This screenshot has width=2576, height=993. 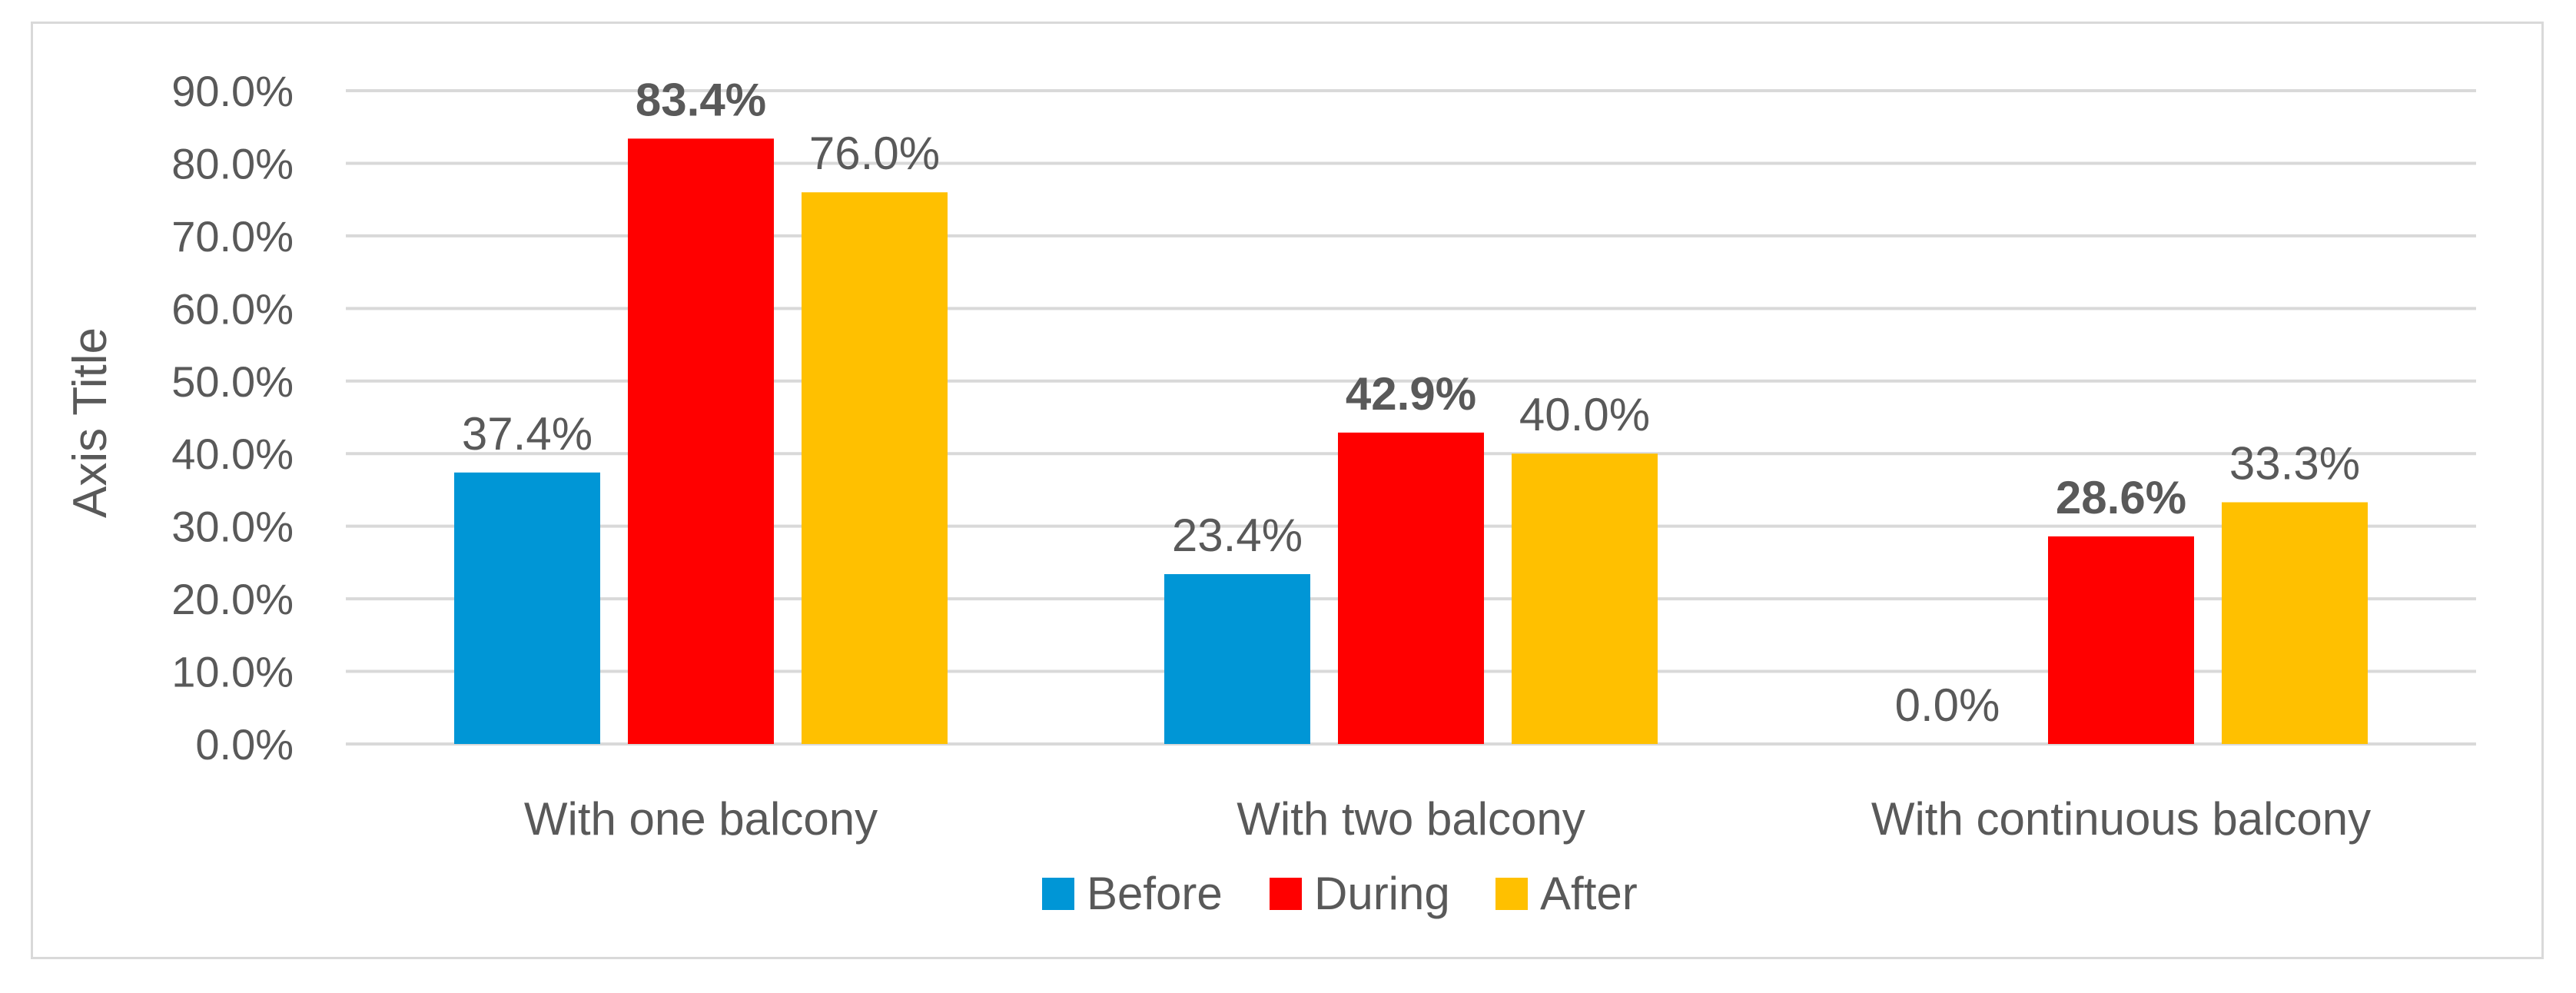 What do you see at coordinates (2294, 464) in the screenshot?
I see `data-label: 33.3%` at bounding box center [2294, 464].